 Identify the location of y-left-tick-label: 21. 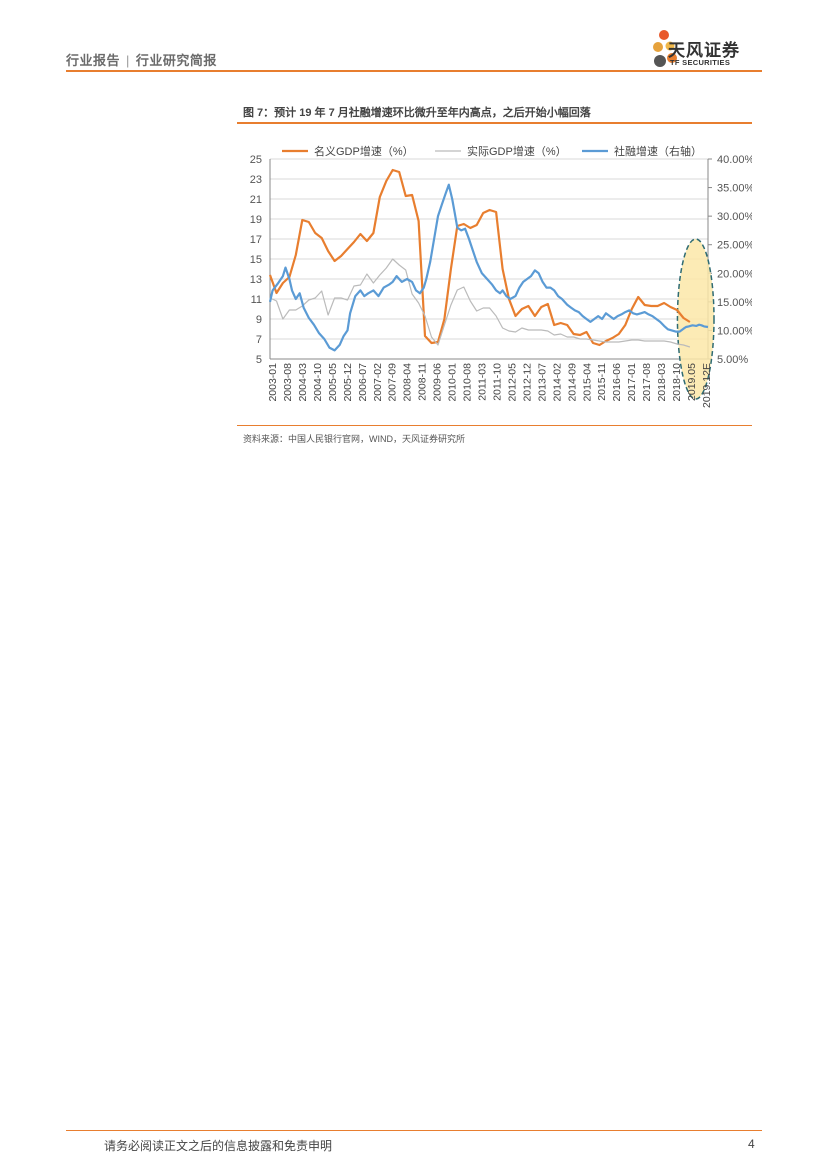
(256, 200).